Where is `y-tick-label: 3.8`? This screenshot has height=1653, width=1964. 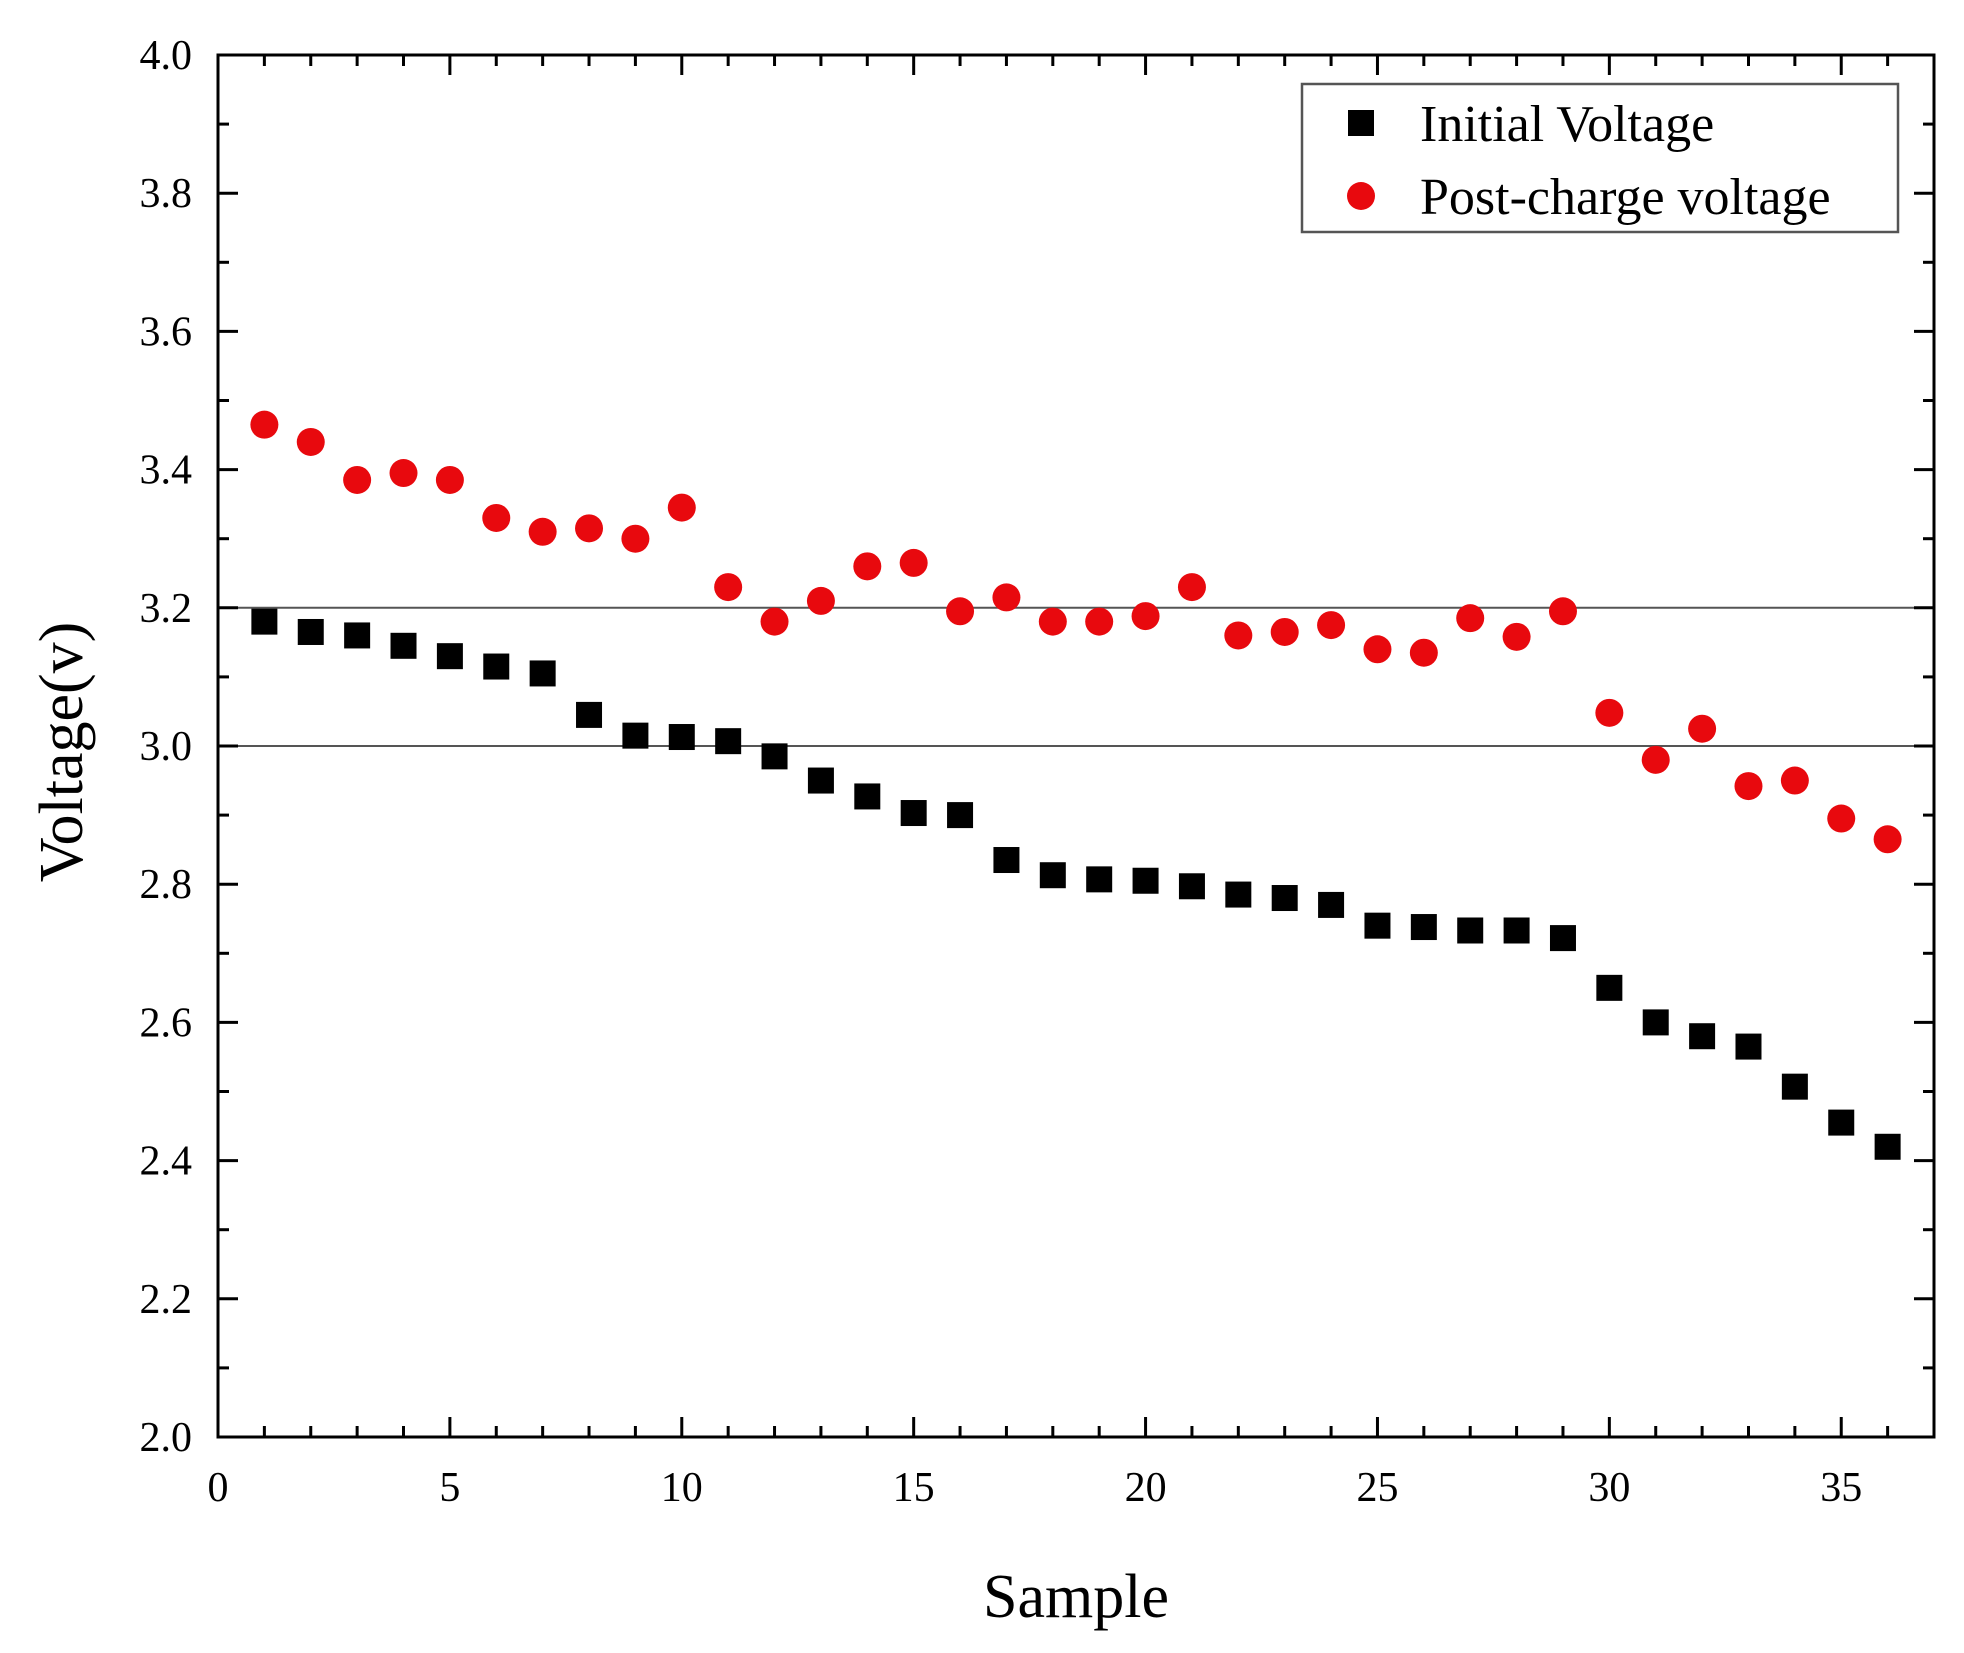 y-tick-label: 3.8 is located at coordinates (166, 194).